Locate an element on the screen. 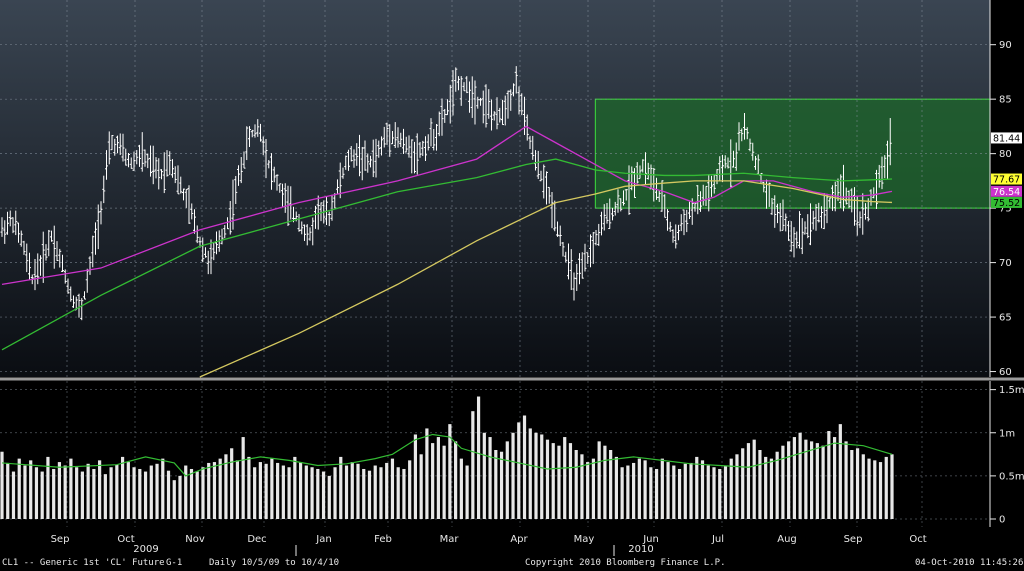 Image resolution: width=1024 pixels, height=571 pixels. price-value-label: 75.52 is located at coordinates (1006, 202).